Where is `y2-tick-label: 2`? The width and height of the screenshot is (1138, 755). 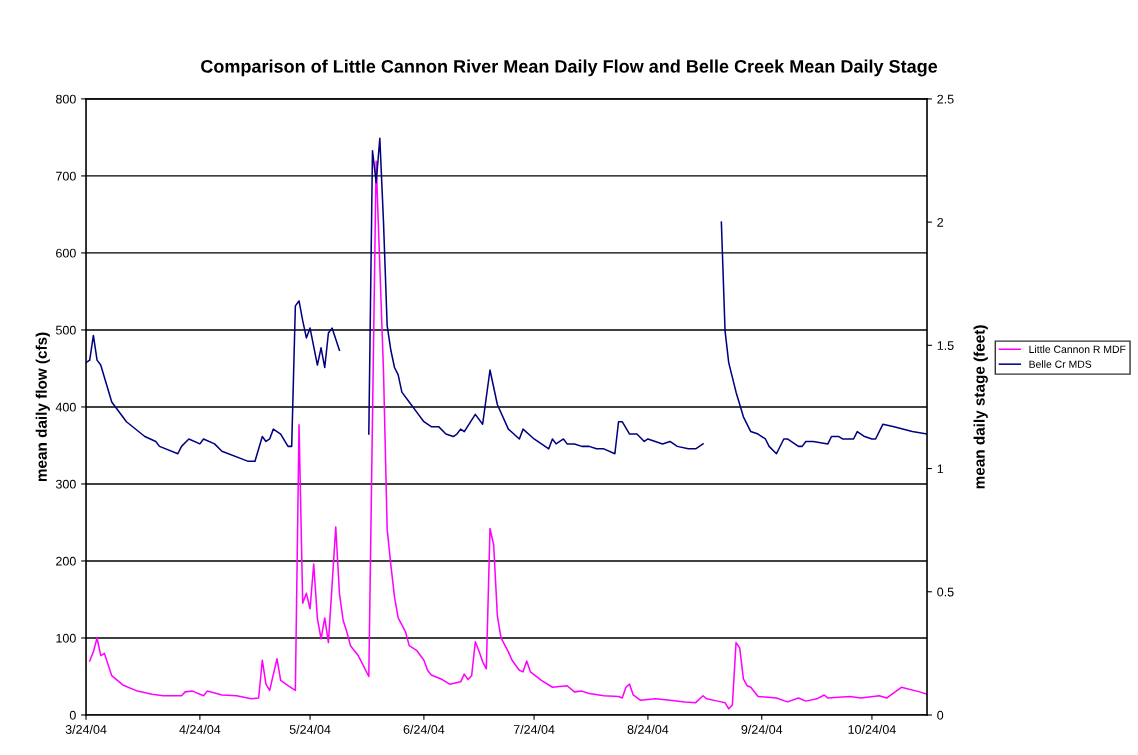 y2-tick-label: 2 is located at coordinates (940, 222).